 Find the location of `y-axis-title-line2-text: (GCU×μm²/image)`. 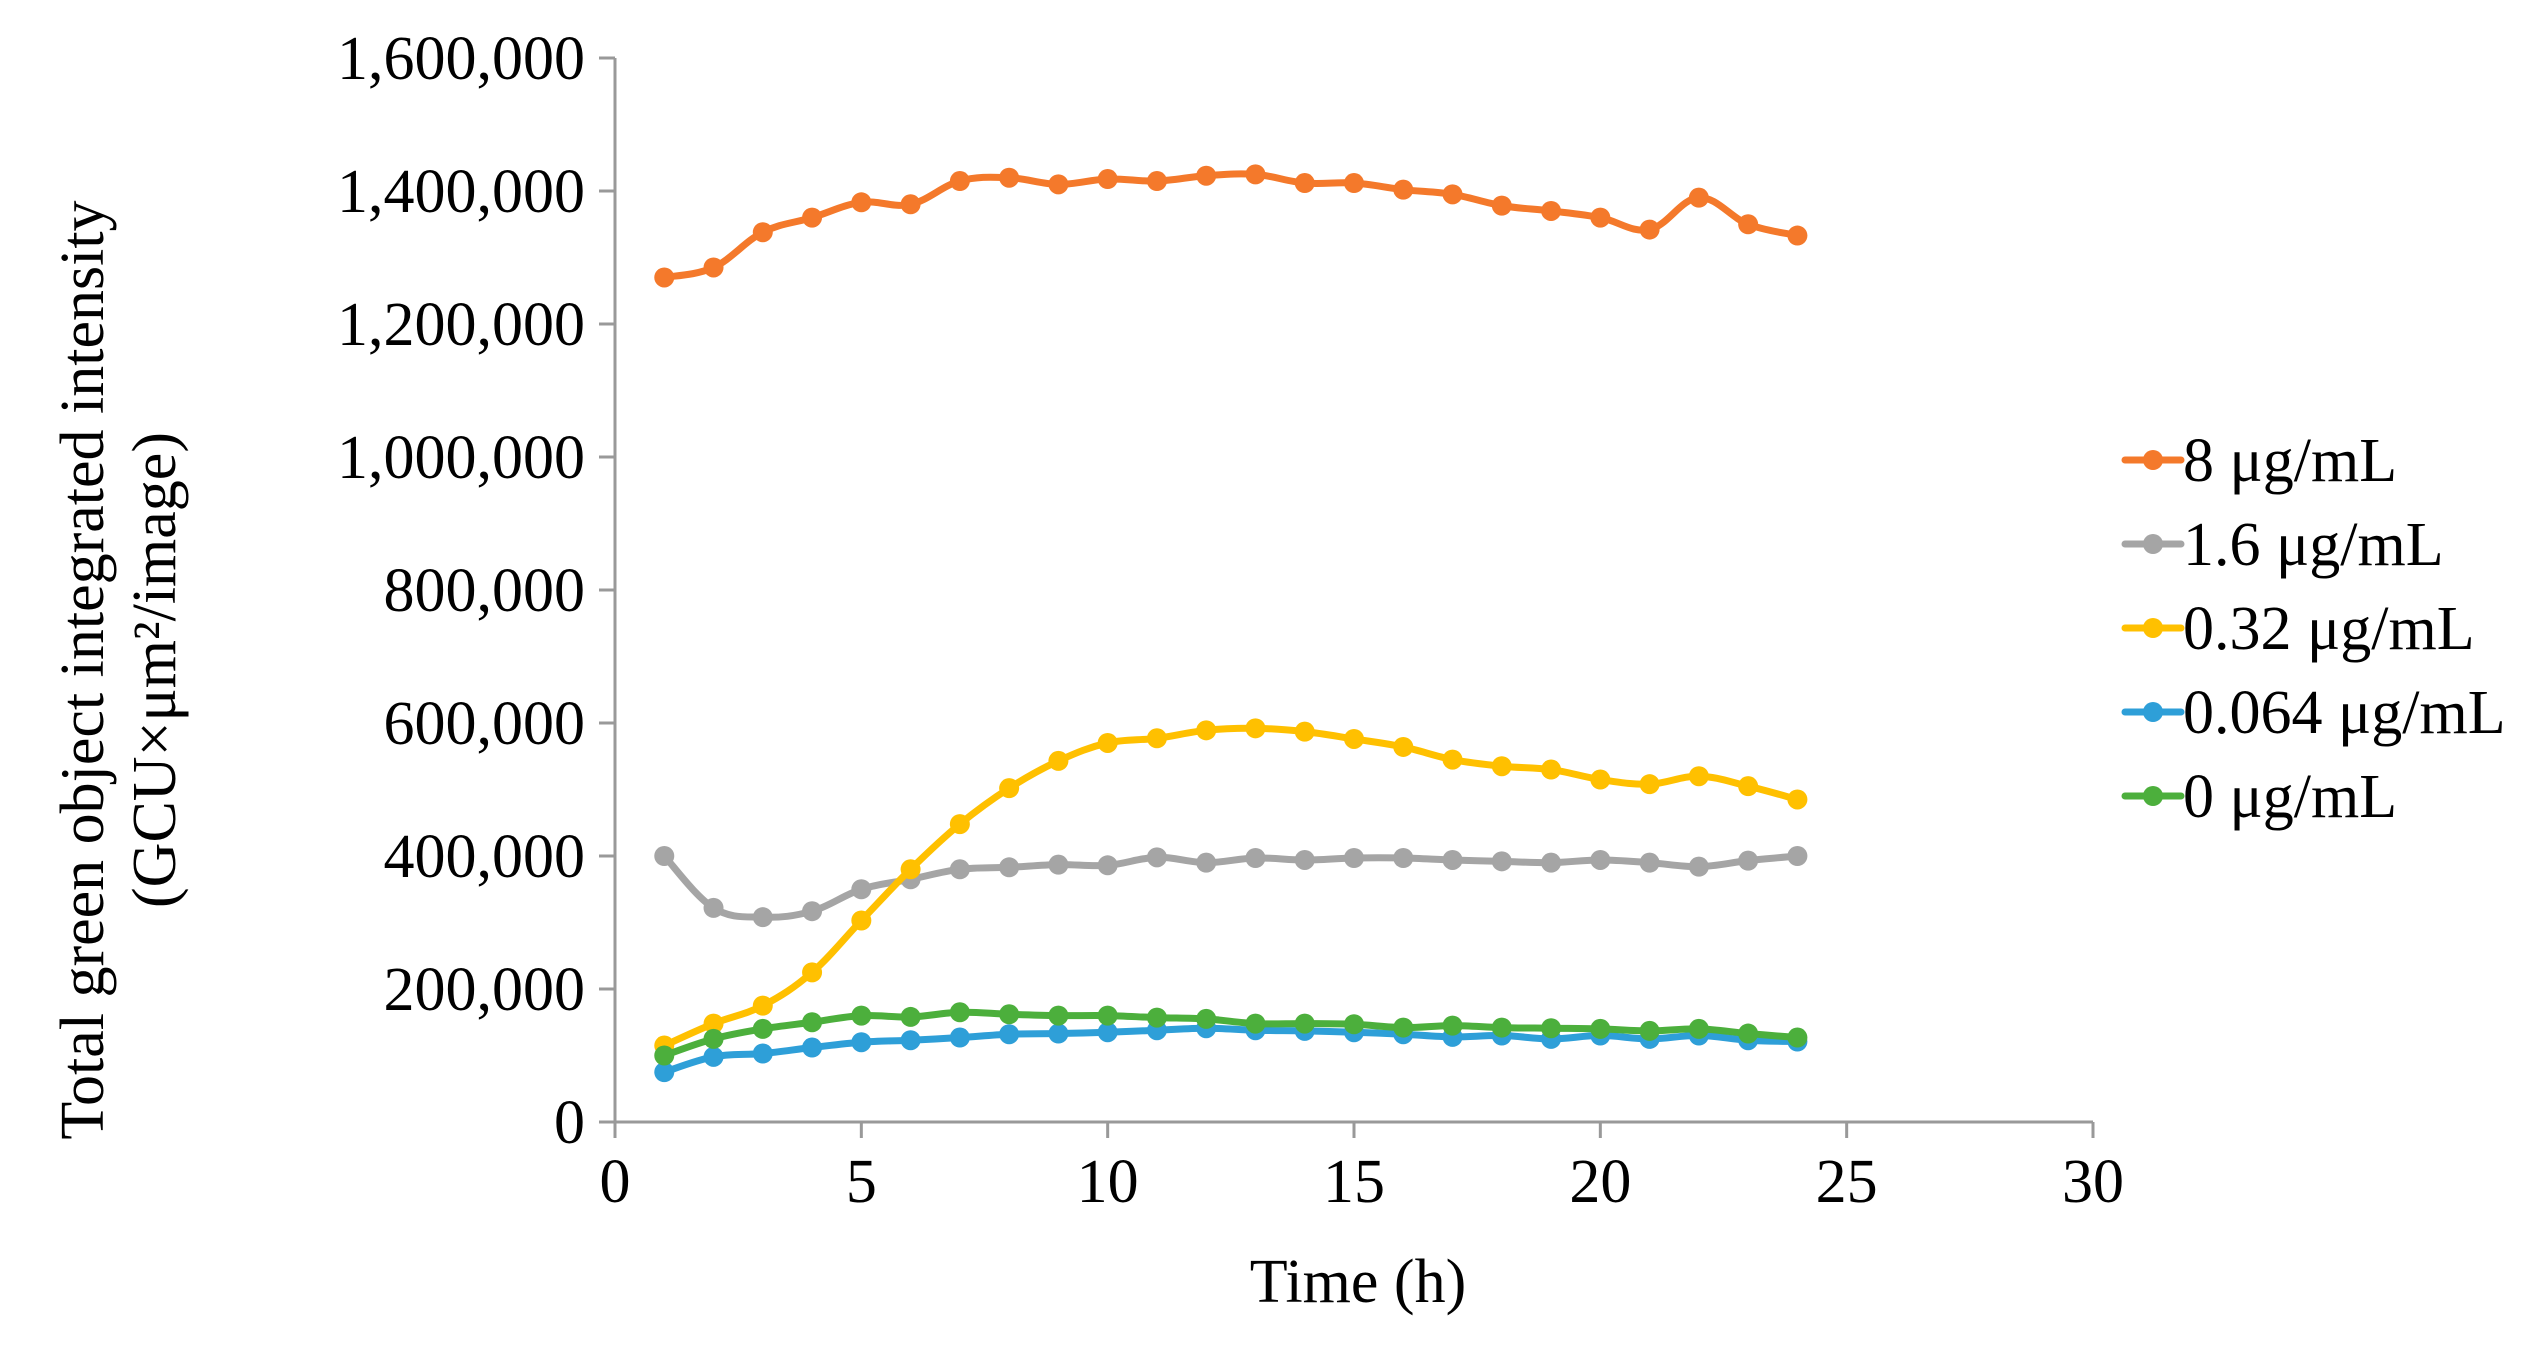

y-axis-title-line2-text: (GCU×μm²/image) is located at coordinates (155, 670).